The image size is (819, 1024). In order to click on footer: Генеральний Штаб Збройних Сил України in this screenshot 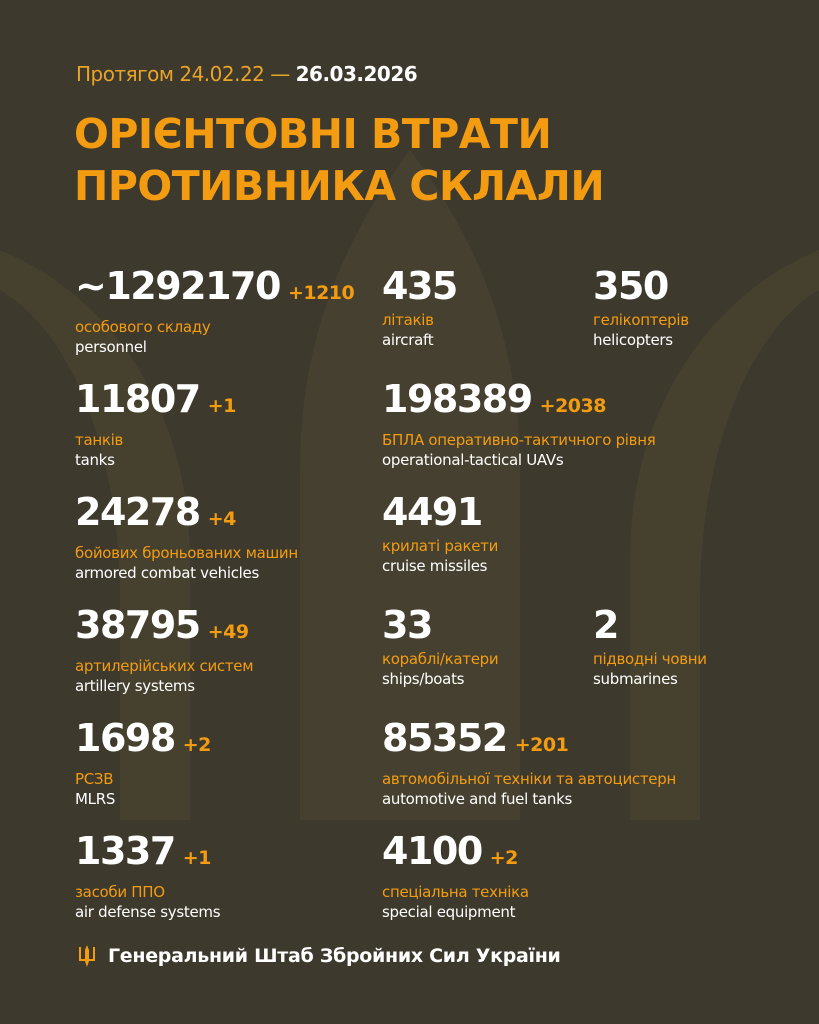, I will do `click(319, 956)`.